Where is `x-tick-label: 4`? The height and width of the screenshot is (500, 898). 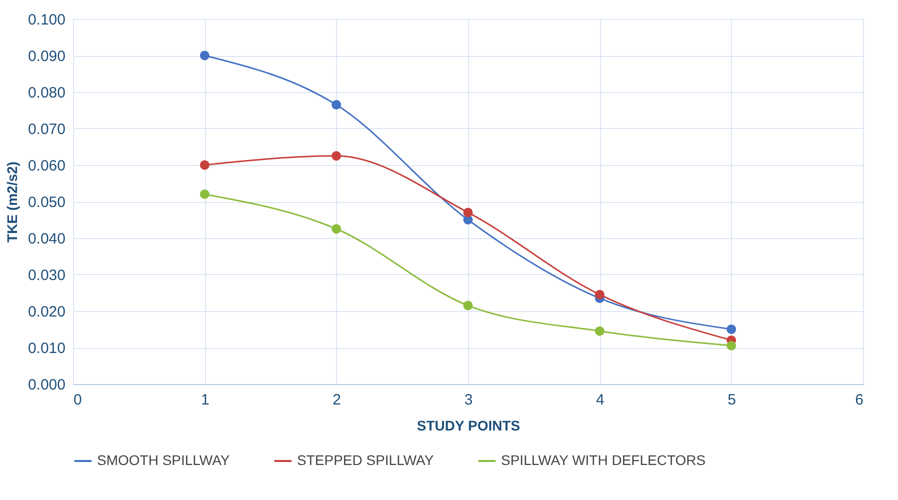
x-tick-label: 4 is located at coordinates (600, 400).